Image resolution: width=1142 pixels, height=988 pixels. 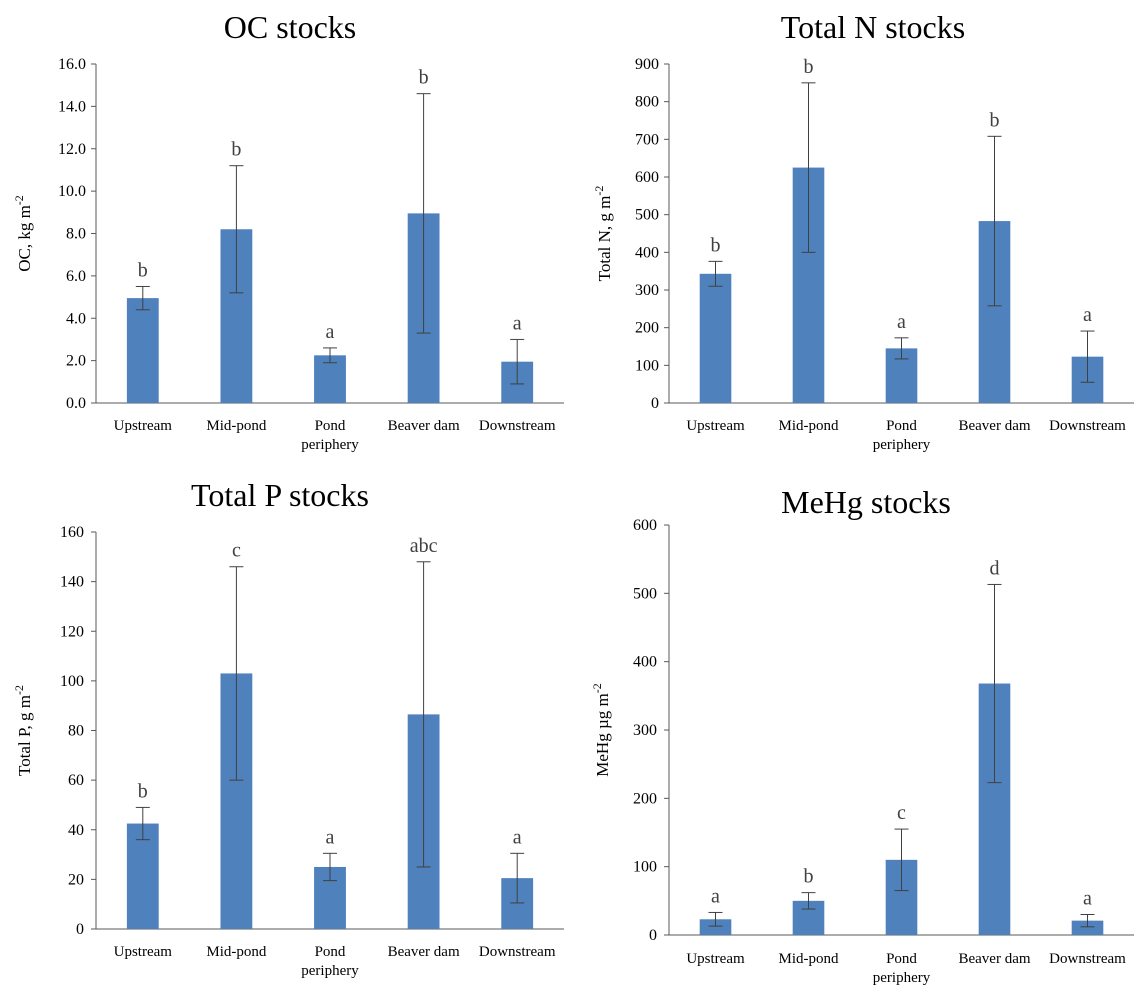 I want to click on y-tick-label: 40, so click(x=76, y=830).